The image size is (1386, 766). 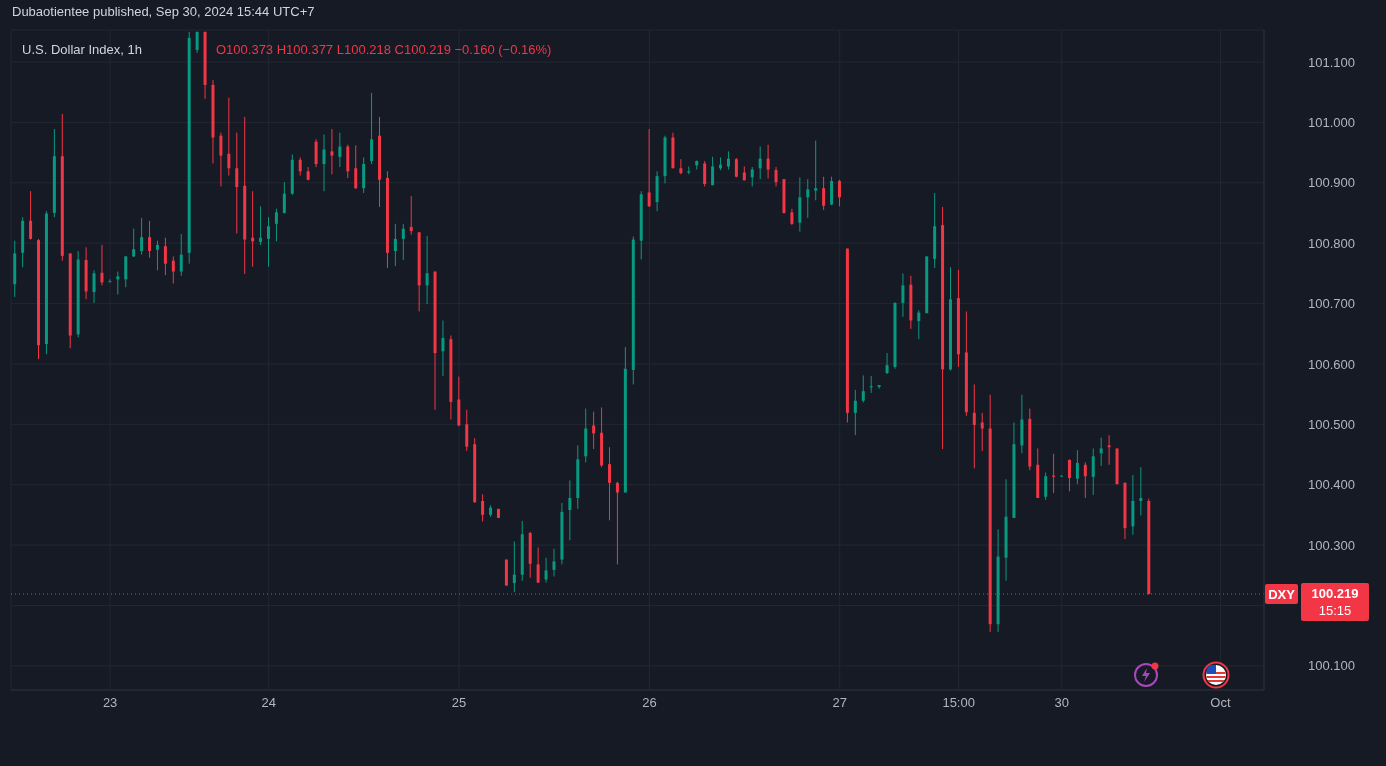 I want to click on x-tick-label: 27, so click(x=839, y=703).